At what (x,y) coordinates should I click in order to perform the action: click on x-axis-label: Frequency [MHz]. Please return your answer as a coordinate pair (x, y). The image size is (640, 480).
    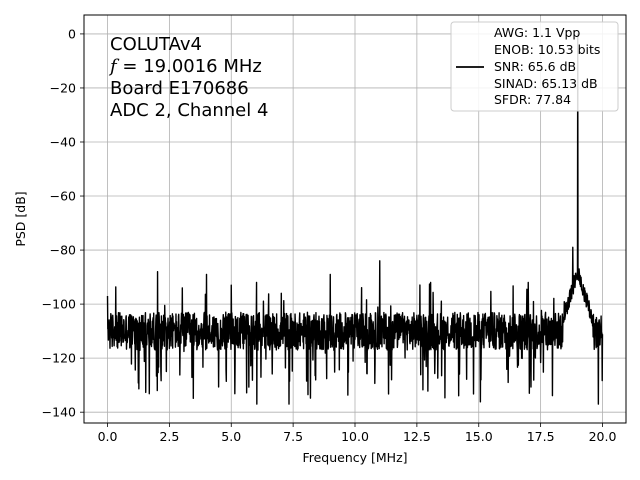
    Looking at the image, I should click on (354, 457).